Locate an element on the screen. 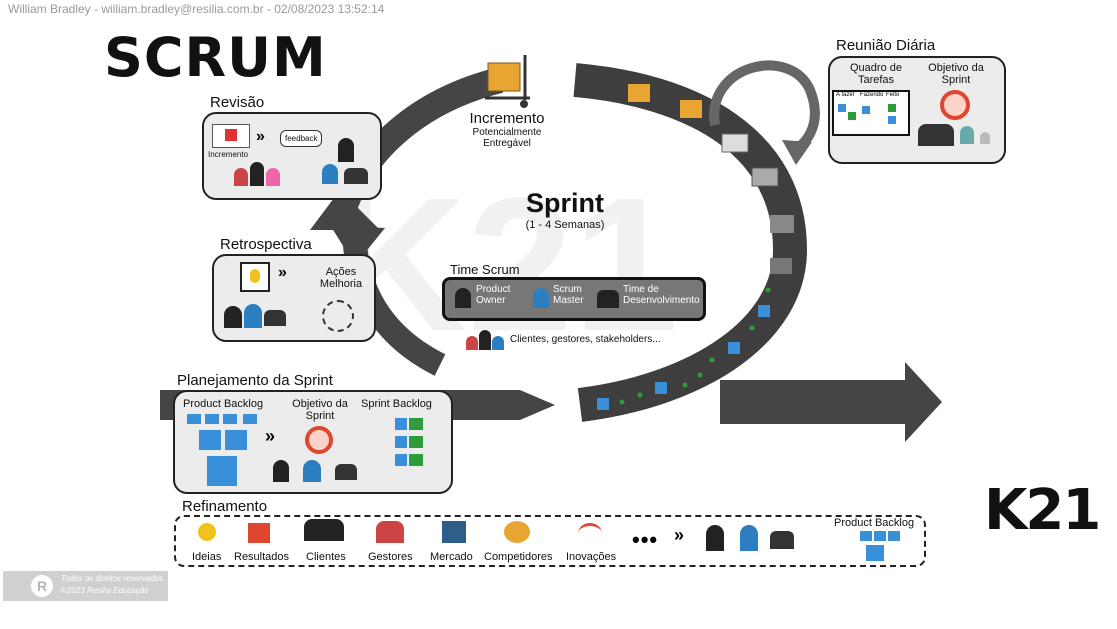  cycle-arrowhead-left is located at coordinates (357, 245).